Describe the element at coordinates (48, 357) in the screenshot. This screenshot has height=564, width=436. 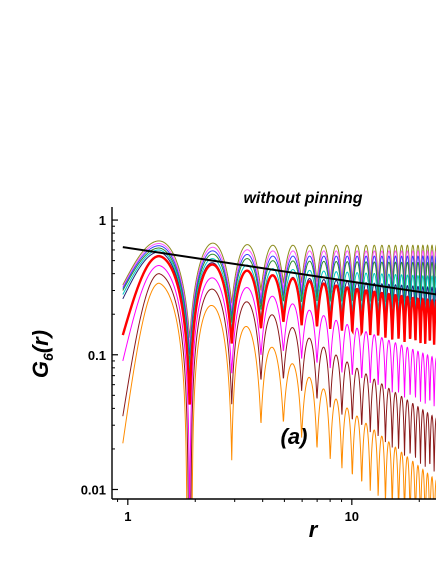
I see `y-axis-label-sub: 6` at that location.